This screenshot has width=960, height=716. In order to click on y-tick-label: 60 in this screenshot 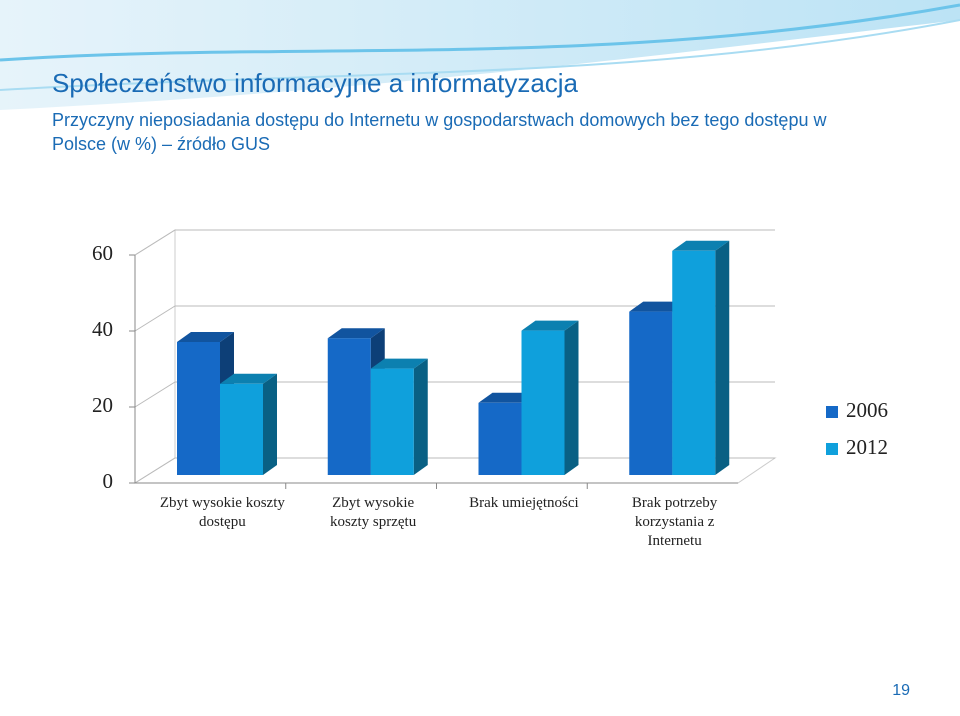, I will do `click(102, 253)`.